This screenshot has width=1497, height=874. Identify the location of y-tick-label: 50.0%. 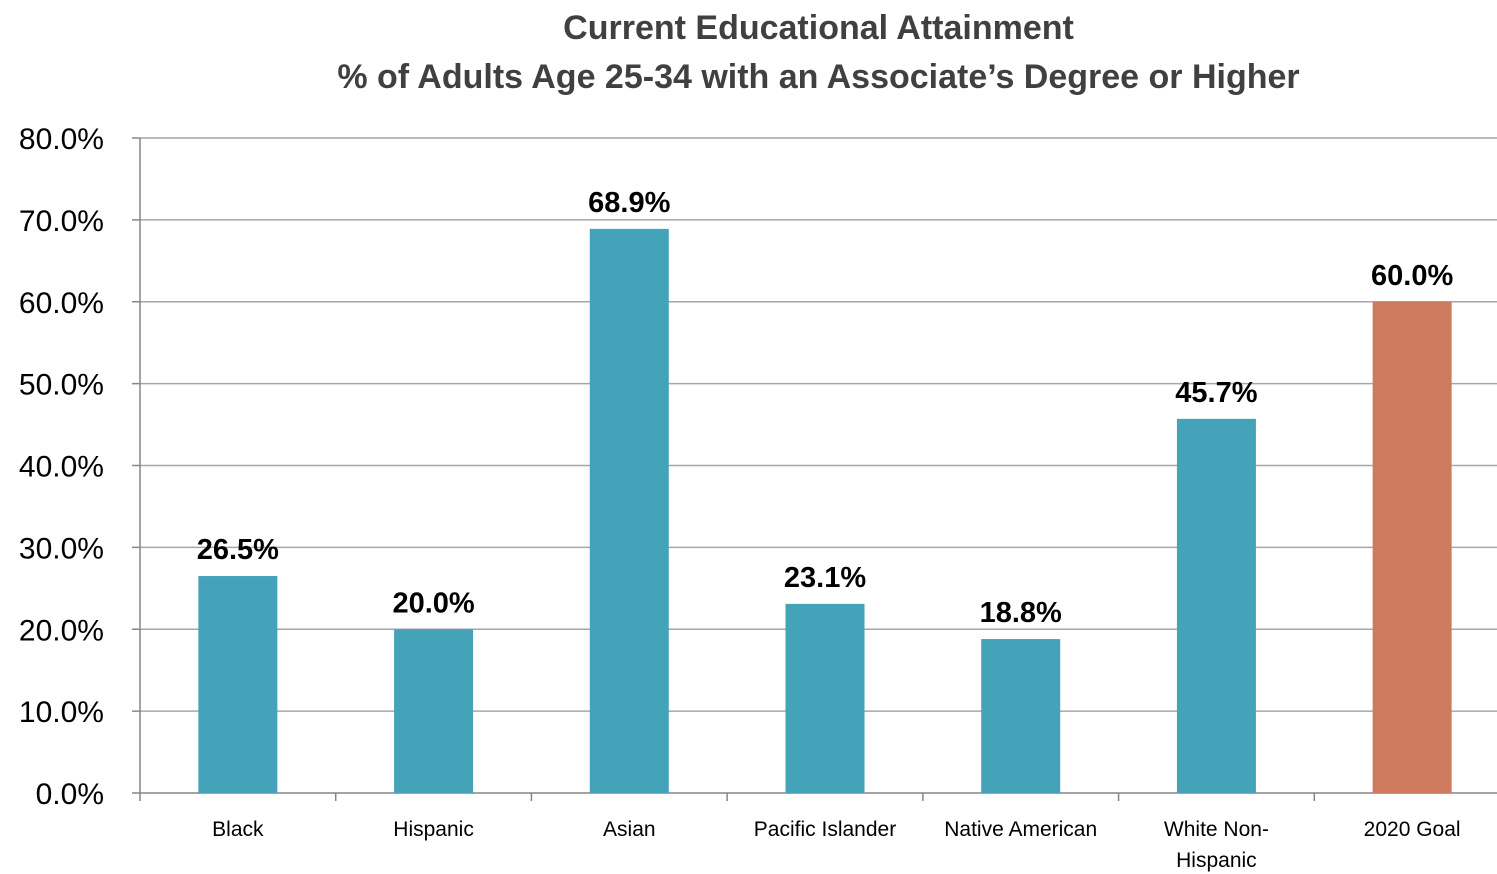
(61, 385).